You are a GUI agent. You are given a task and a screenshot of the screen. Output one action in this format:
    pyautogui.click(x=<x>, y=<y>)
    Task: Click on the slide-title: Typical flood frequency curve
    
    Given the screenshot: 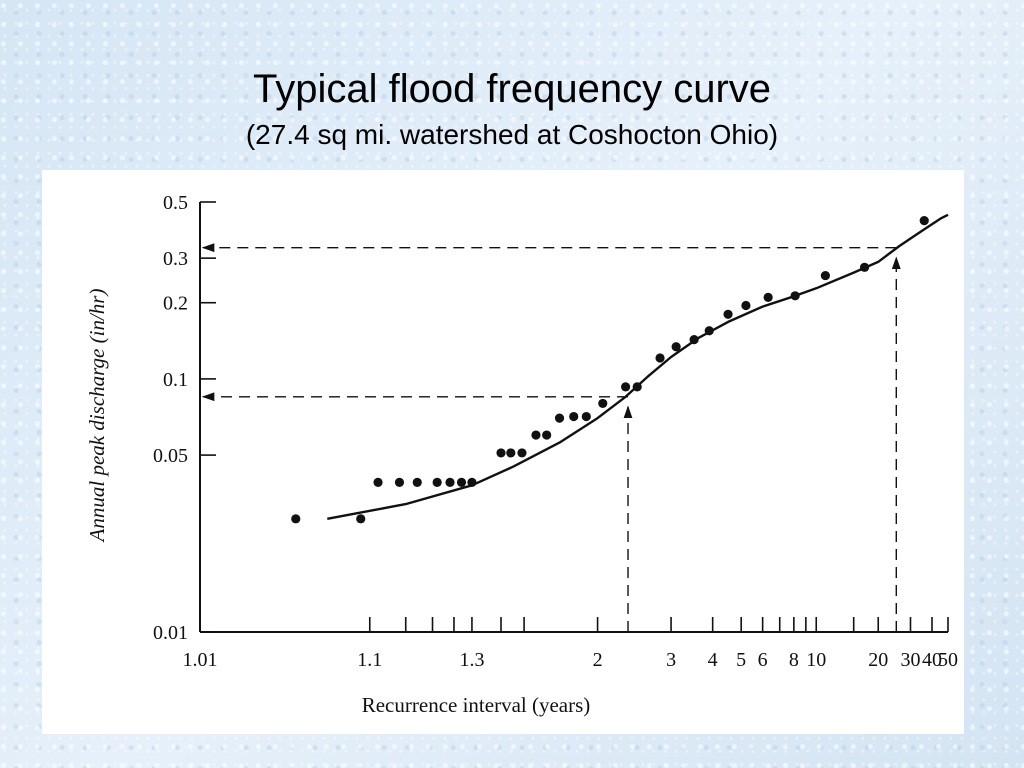 What is the action you would take?
    pyautogui.click(x=512, y=89)
    